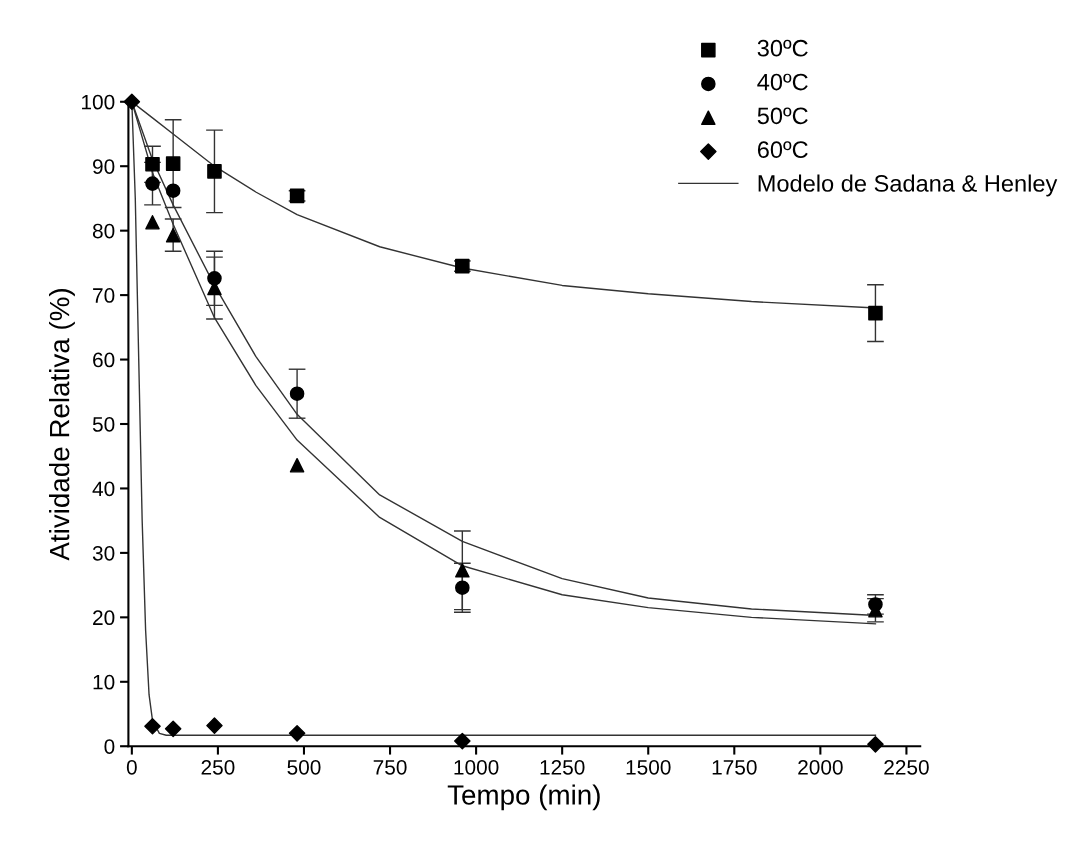 Image resolution: width=1070 pixels, height=848 pixels. I want to click on x-tick-label: 1000, so click(476, 767).